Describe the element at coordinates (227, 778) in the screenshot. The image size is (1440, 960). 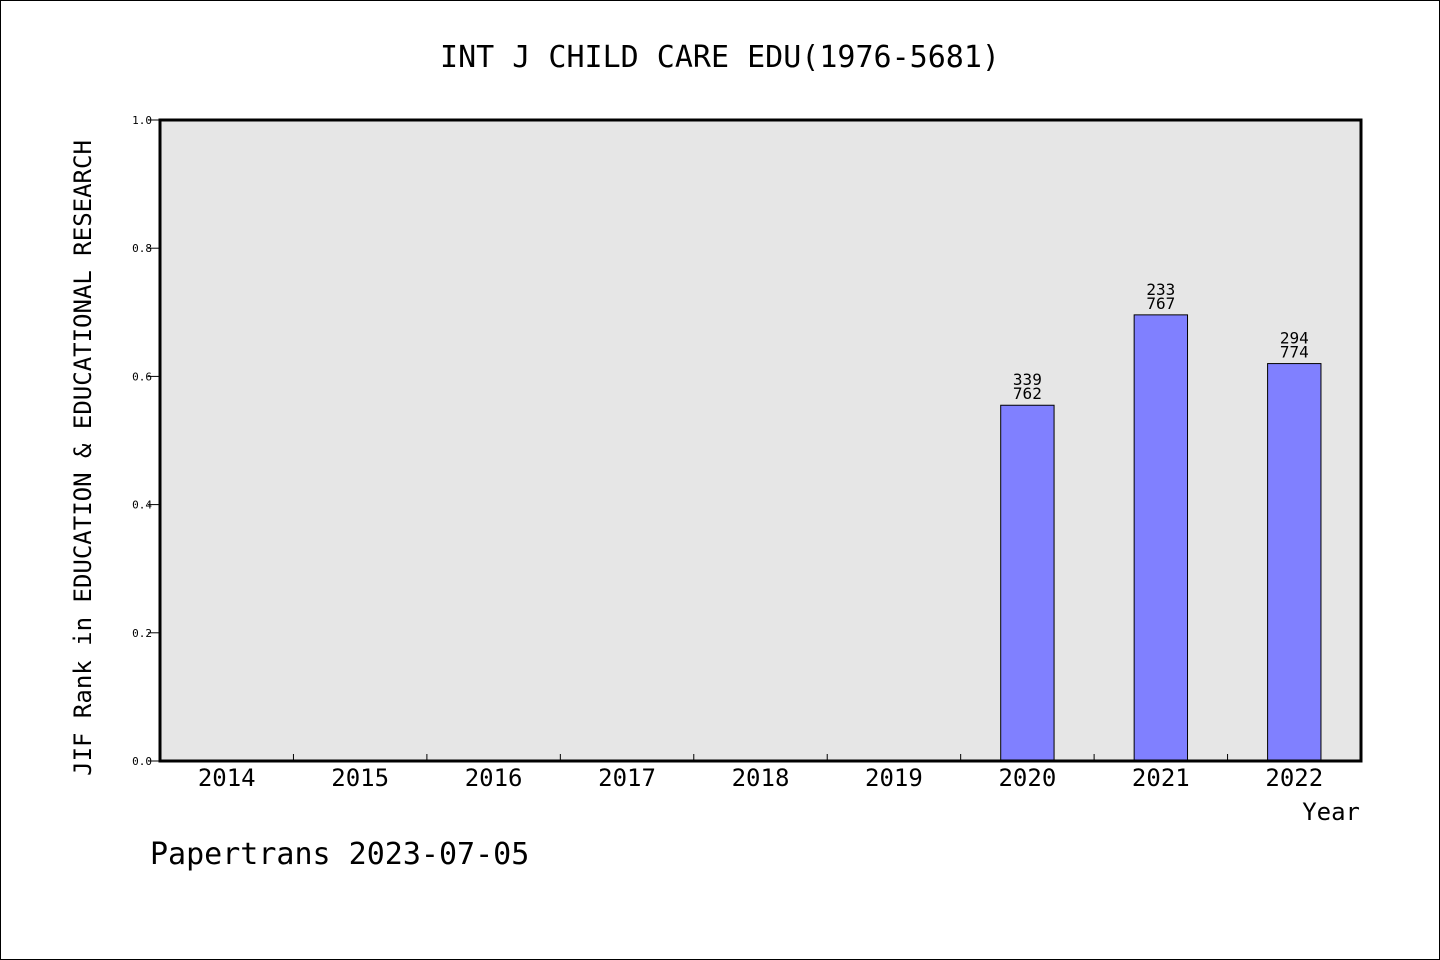
I see `x-tick-label: 2014` at that location.